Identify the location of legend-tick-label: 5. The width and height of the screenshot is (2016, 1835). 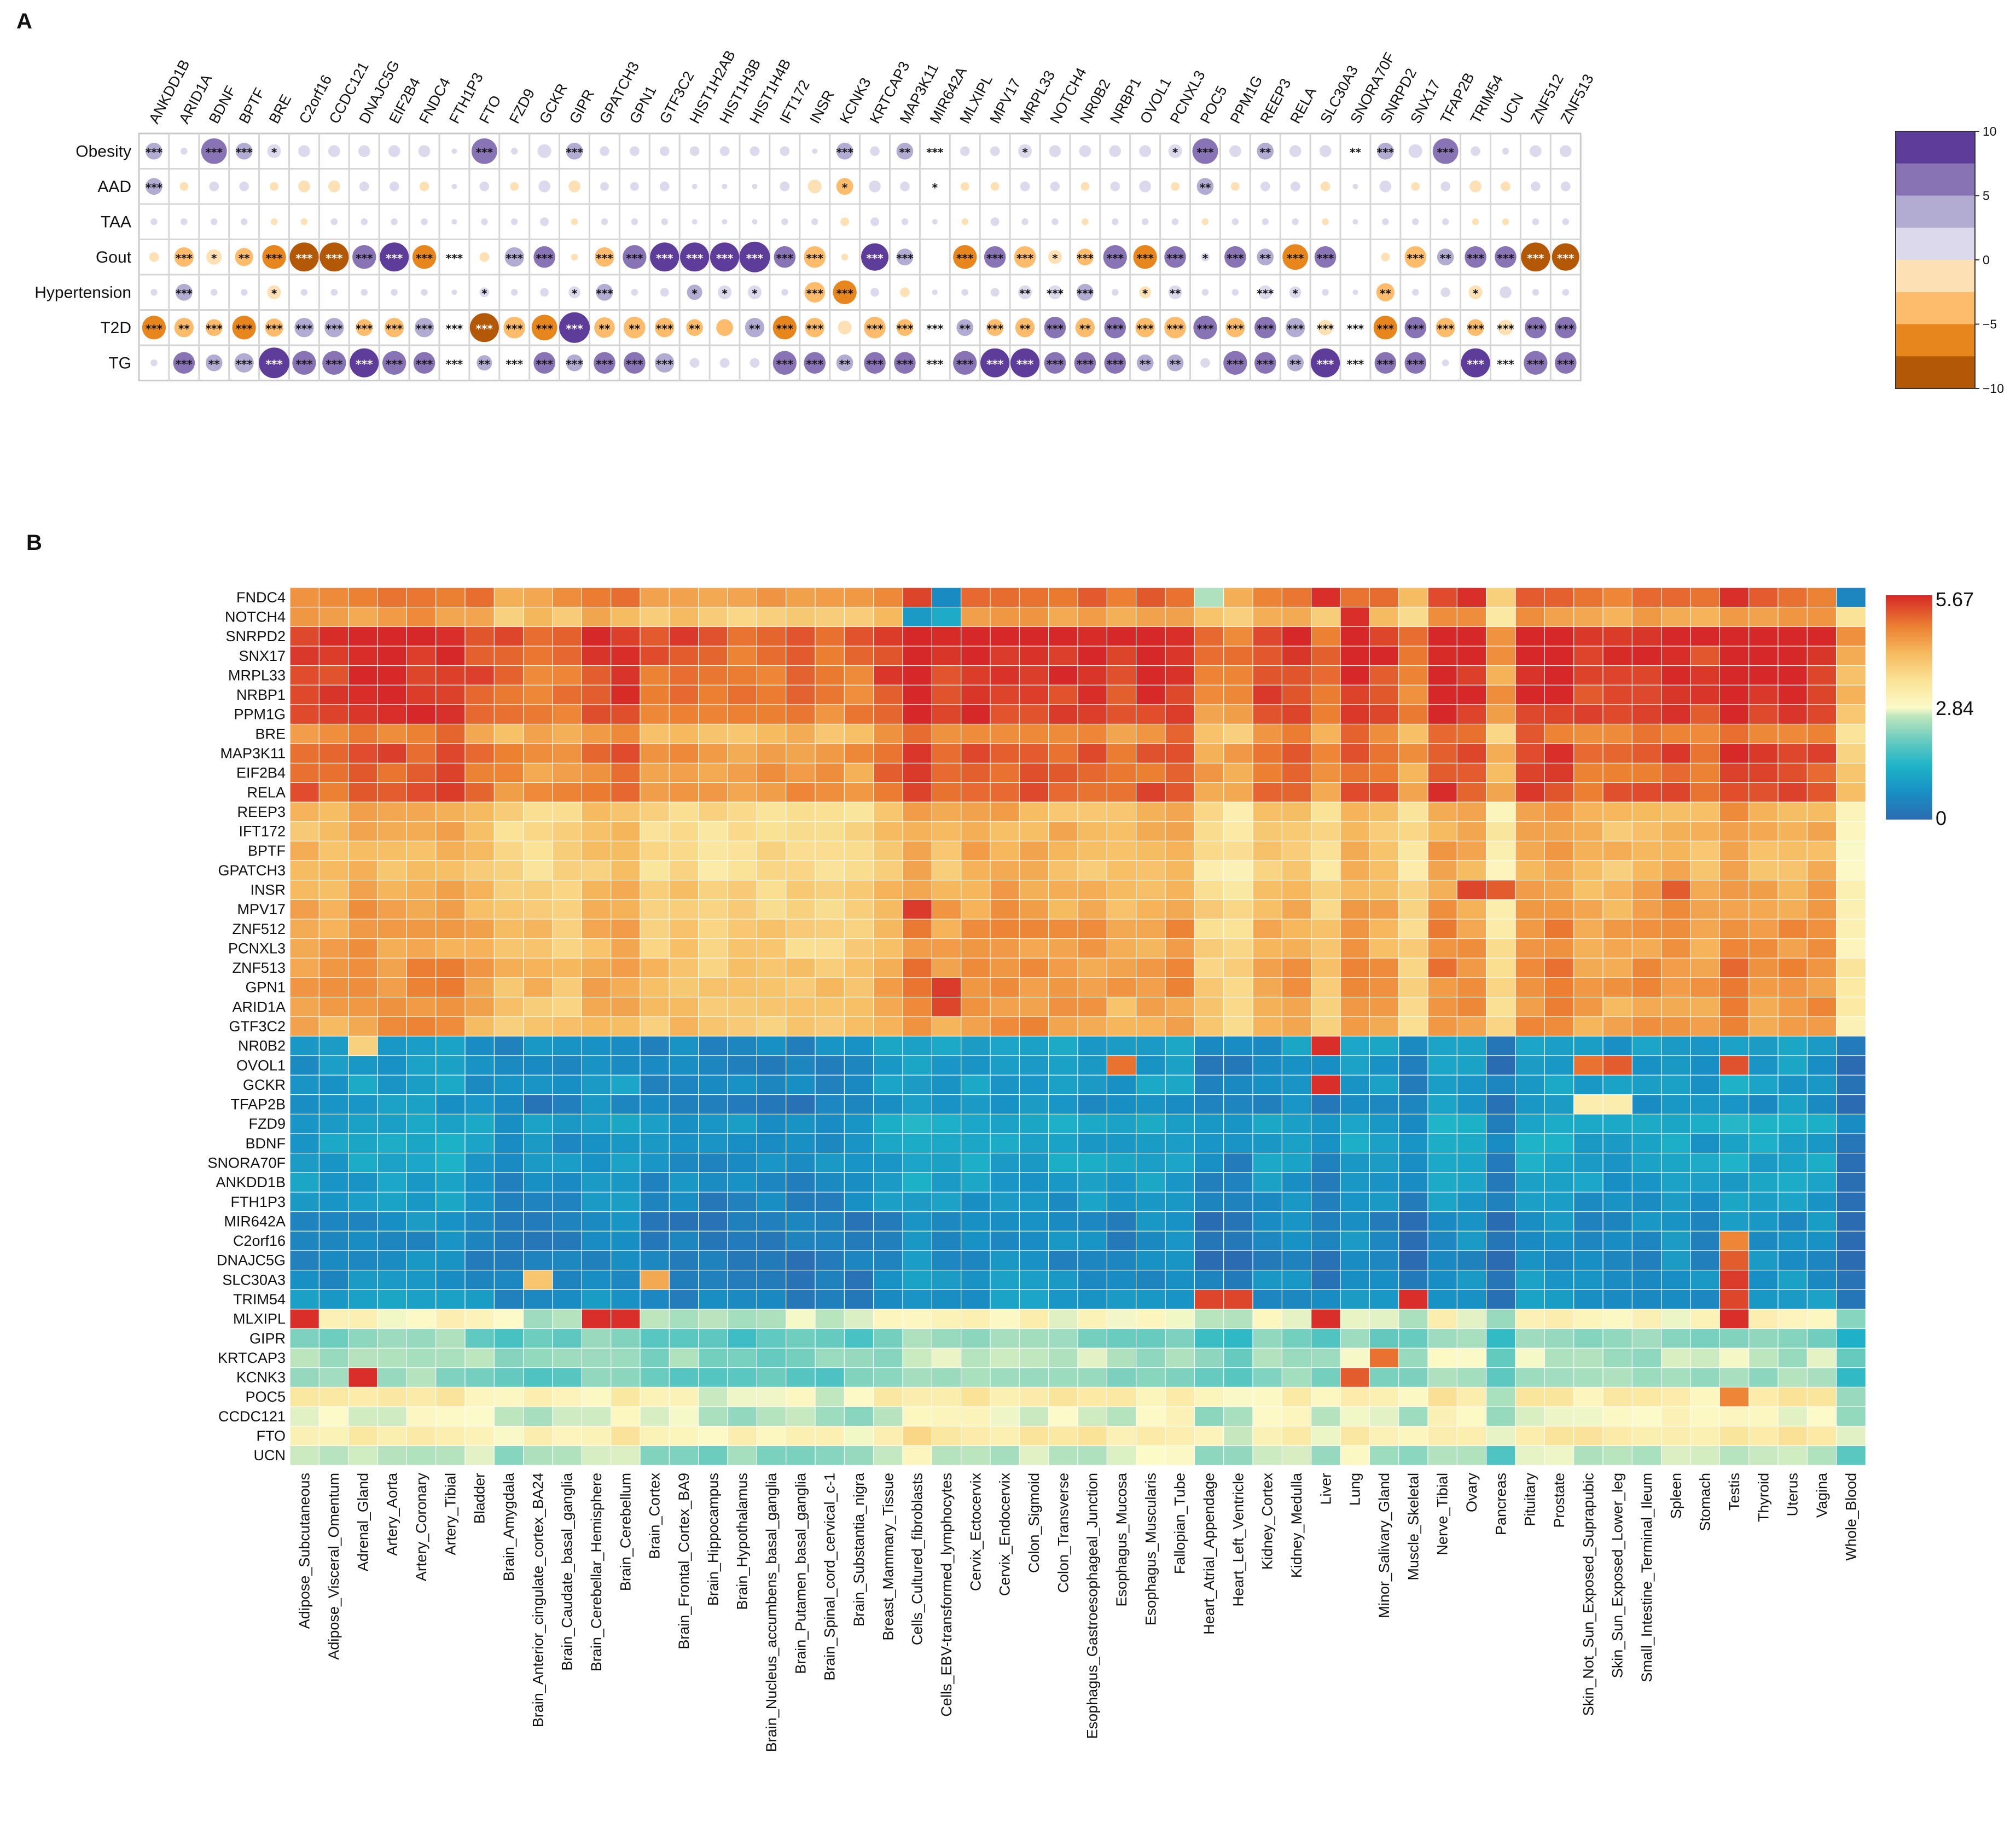
(1986, 196).